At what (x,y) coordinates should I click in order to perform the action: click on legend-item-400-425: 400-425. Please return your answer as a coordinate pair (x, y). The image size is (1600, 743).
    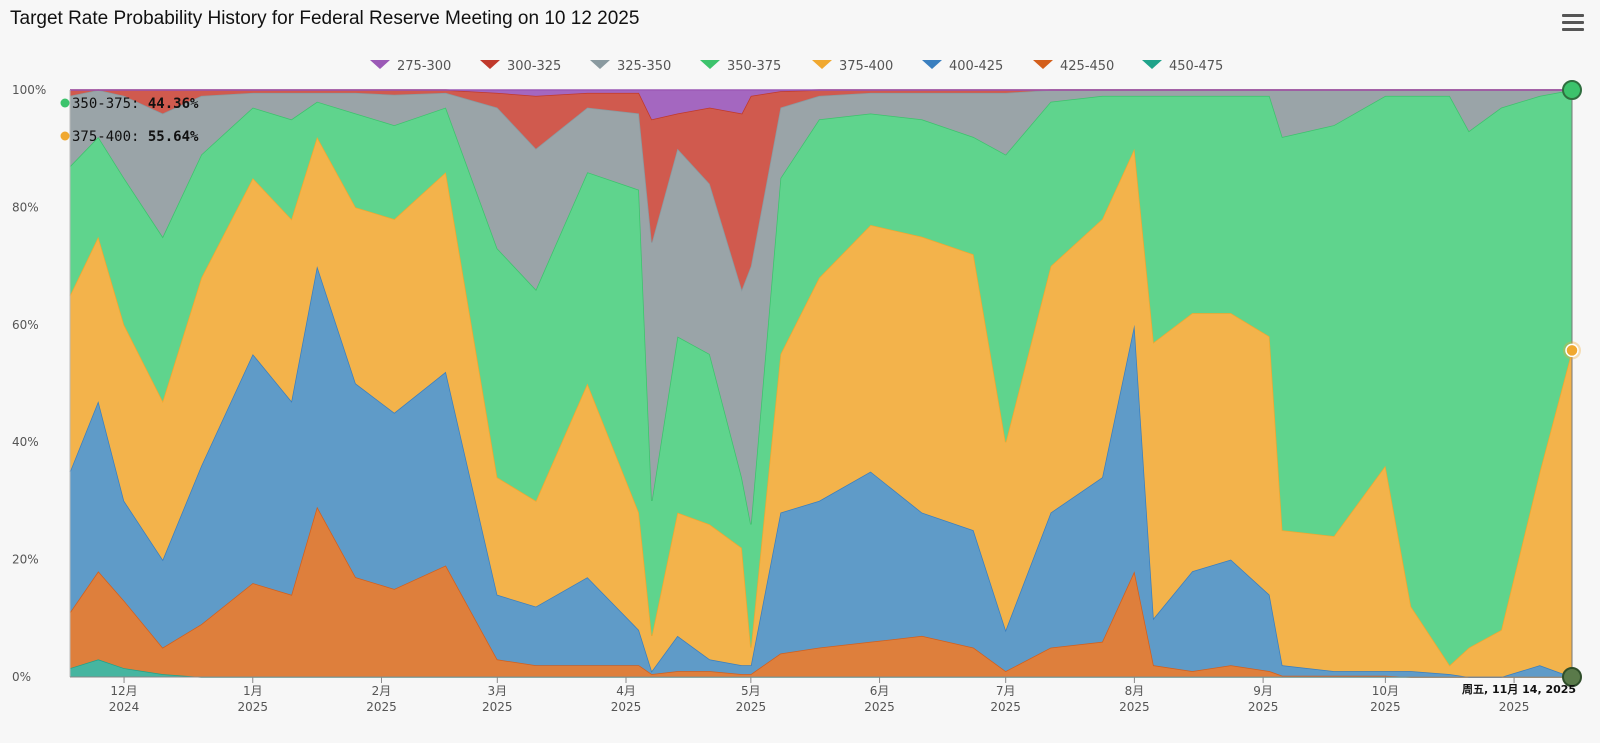
    Looking at the image, I should click on (962, 66).